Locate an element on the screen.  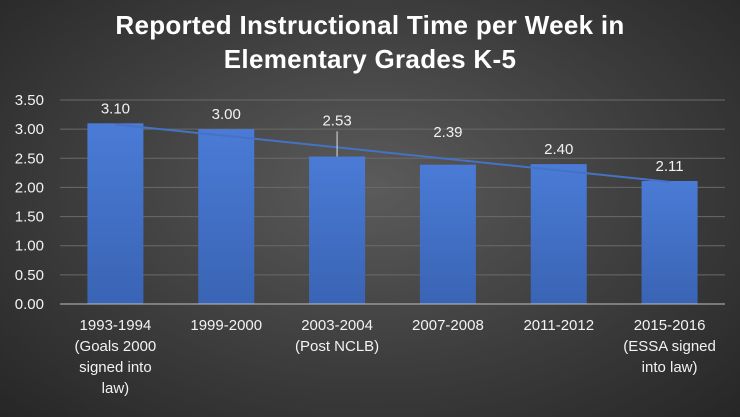
x-tick-label: 2011-2012 is located at coordinates (558, 325).